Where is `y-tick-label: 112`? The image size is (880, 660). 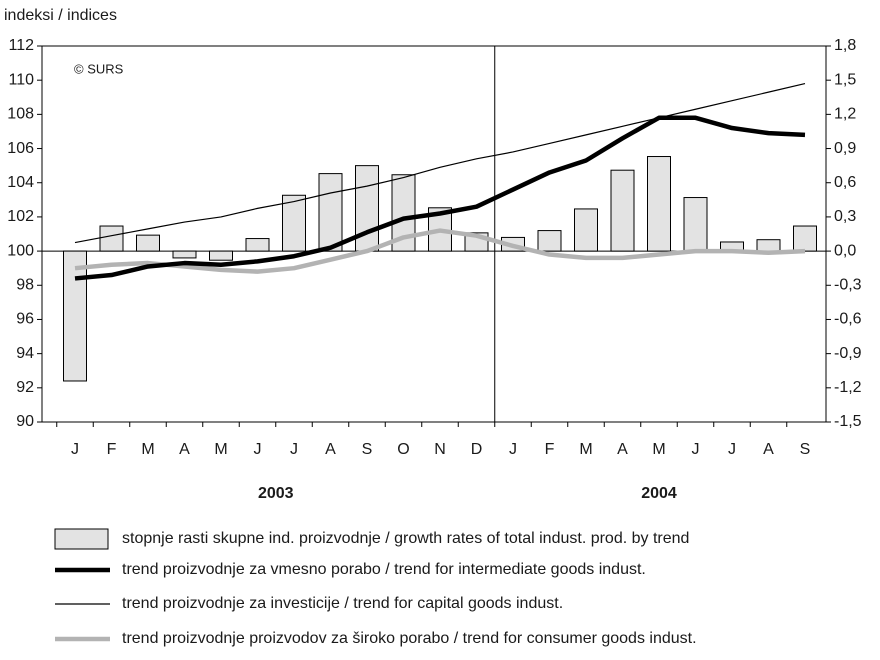
y-tick-label: 112 is located at coordinates (21, 45).